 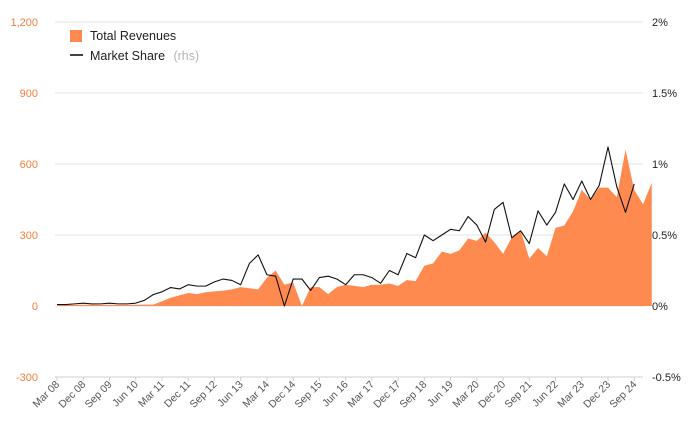 What do you see at coordinates (545, 394) in the screenshot?
I see `x-tick-label: Jun 22` at bounding box center [545, 394].